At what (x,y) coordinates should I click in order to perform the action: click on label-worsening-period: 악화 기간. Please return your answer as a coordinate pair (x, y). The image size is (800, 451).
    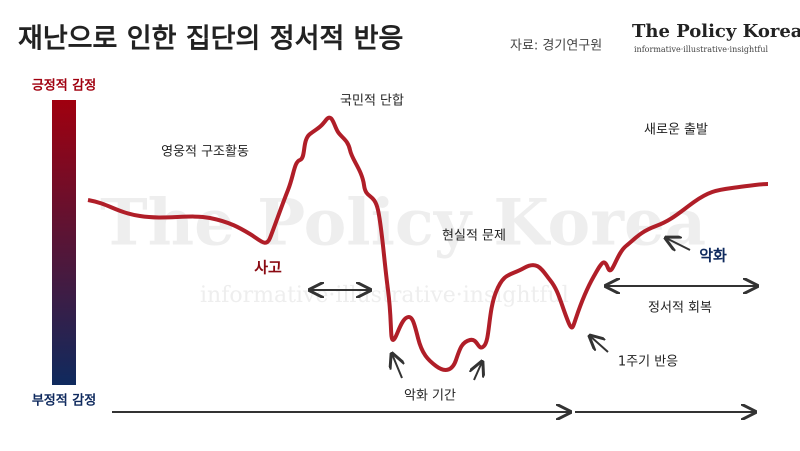
    Looking at the image, I should click on (430, 396).